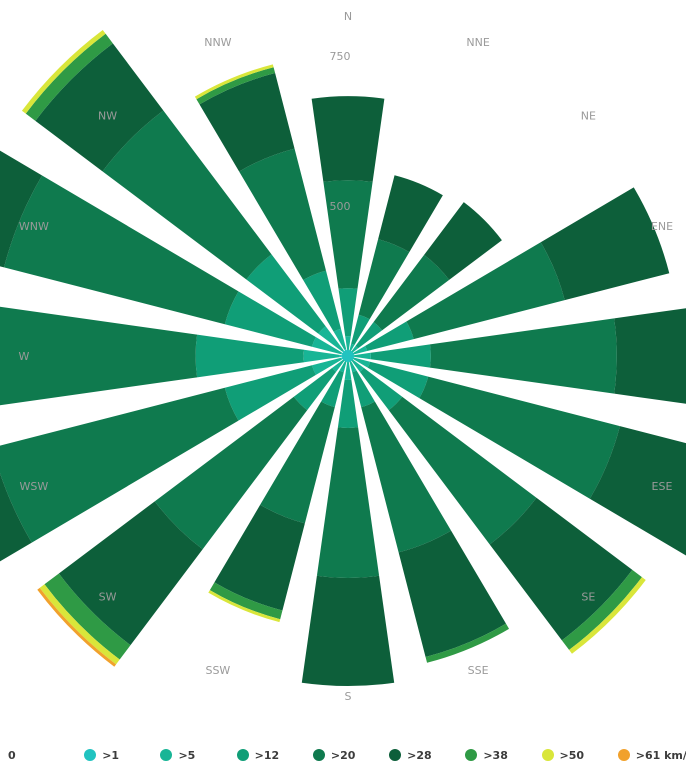 This screenshot has height=766, width=686. What do you see at coordinates (588, 116) in the screenshot?
I see `direction-label-ne: NE` at bounding box center [588, 116].